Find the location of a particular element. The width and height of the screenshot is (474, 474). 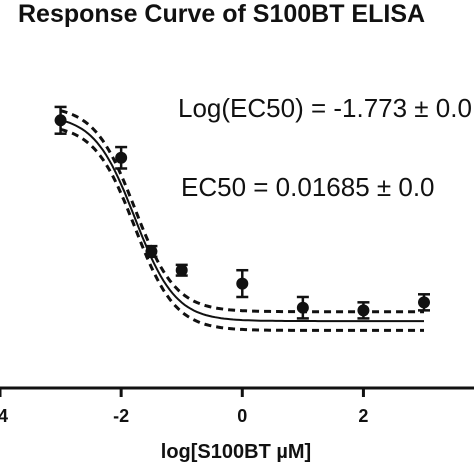

chart-title: Response Curve of S100BT ELISA is located at coordinates (221, 14).